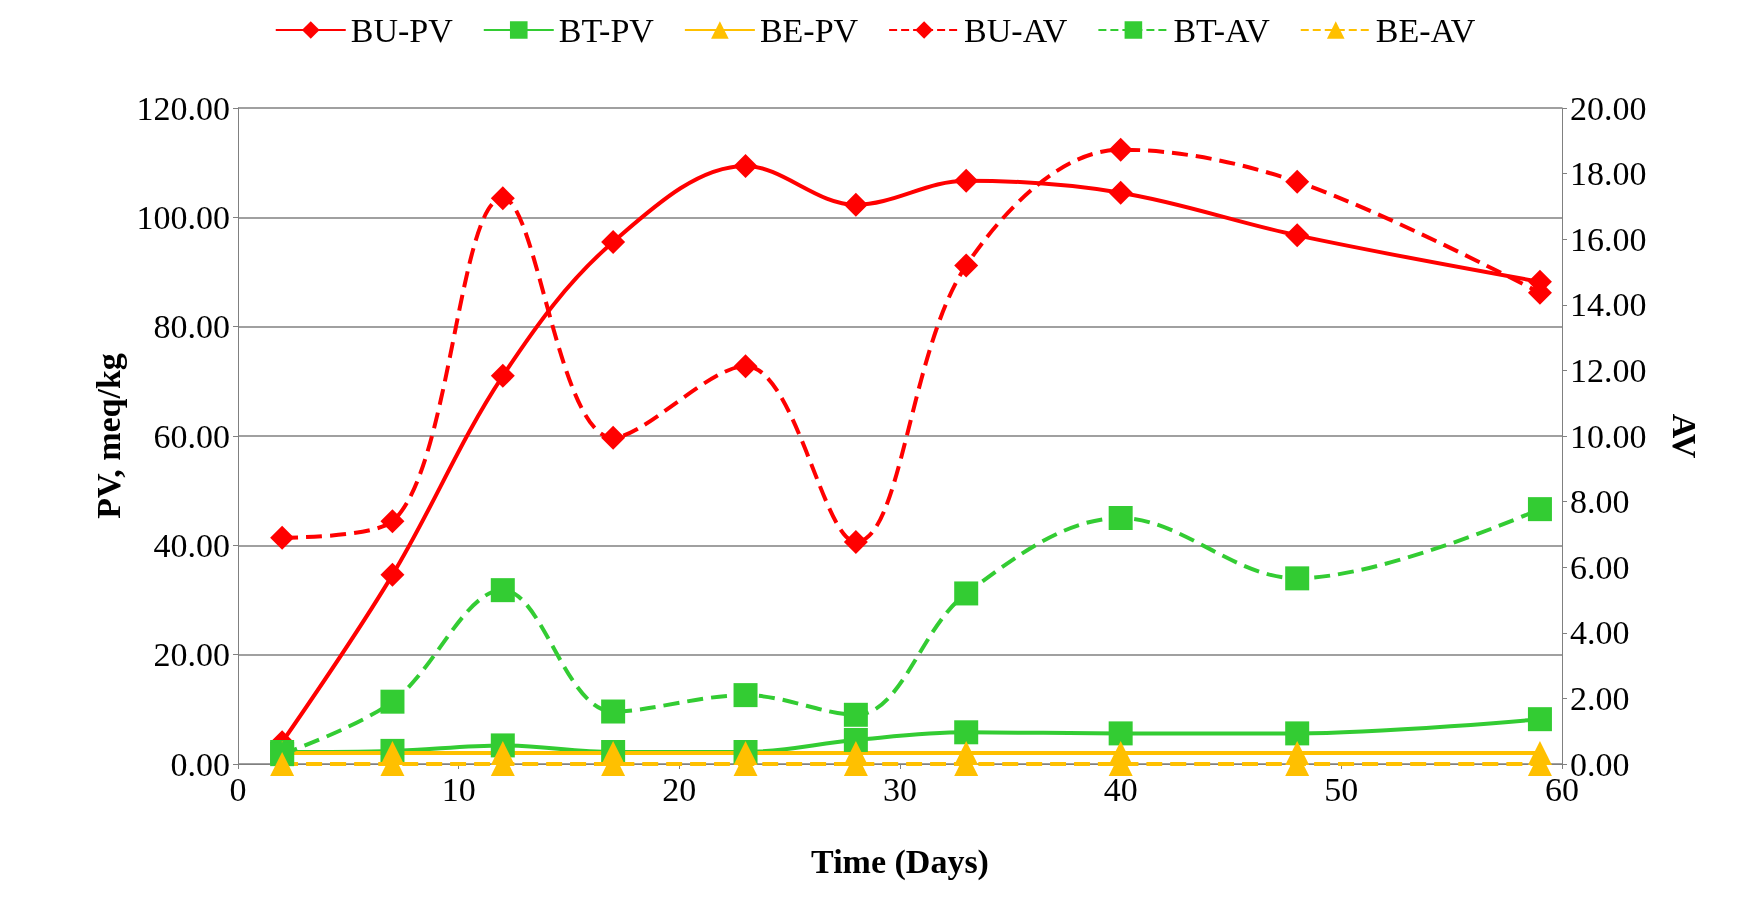  Describe the element at coordinates (1600, 502) in the screenshot. I see `y2-tick-label: 8.00` at that location.